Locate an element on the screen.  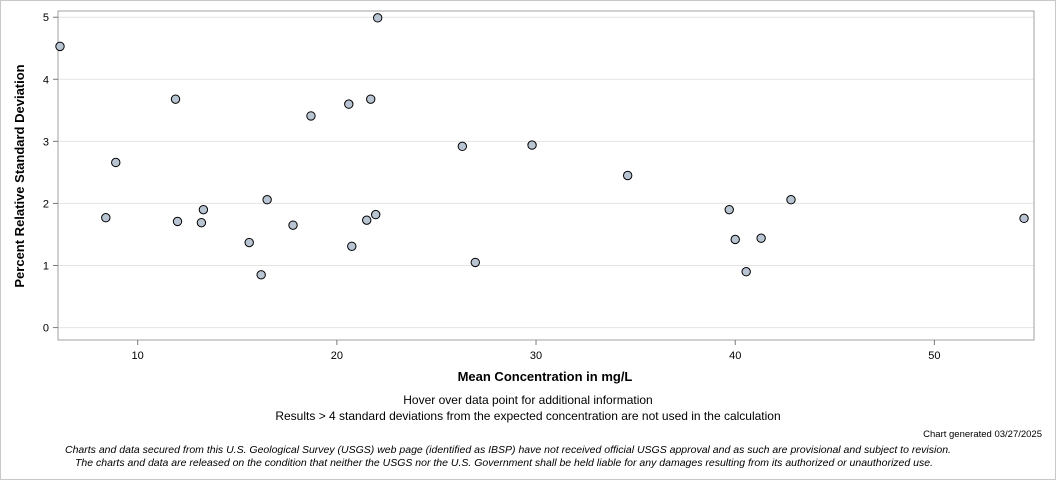
chart-generated-date: Chart generated 03/27/2025 is located at coordinates (982, 434).